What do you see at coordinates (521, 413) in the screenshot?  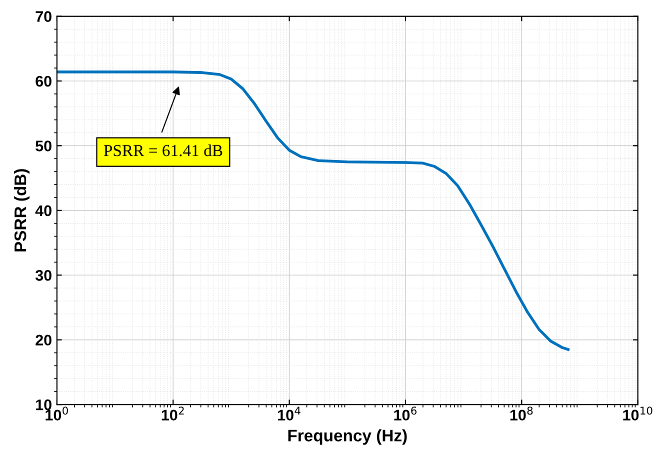 I see `x-tick-label: 10$^{8}$` at bounding box center [521, 413].